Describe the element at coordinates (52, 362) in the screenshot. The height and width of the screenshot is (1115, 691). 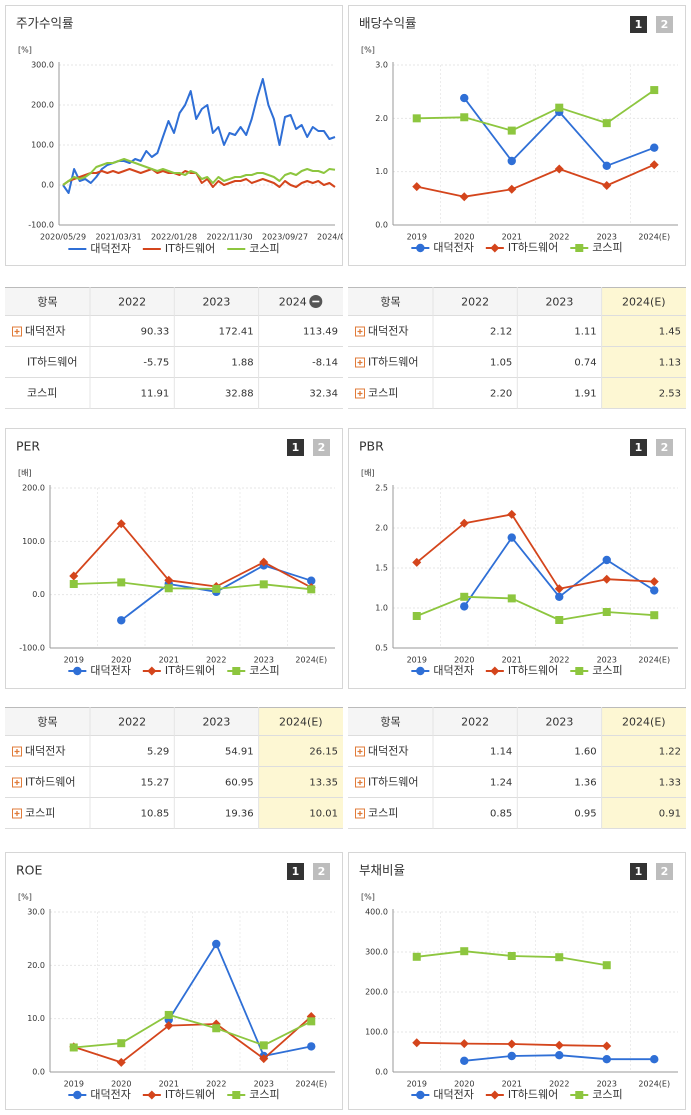
I see `row-name: IT하드웨어` at that location.